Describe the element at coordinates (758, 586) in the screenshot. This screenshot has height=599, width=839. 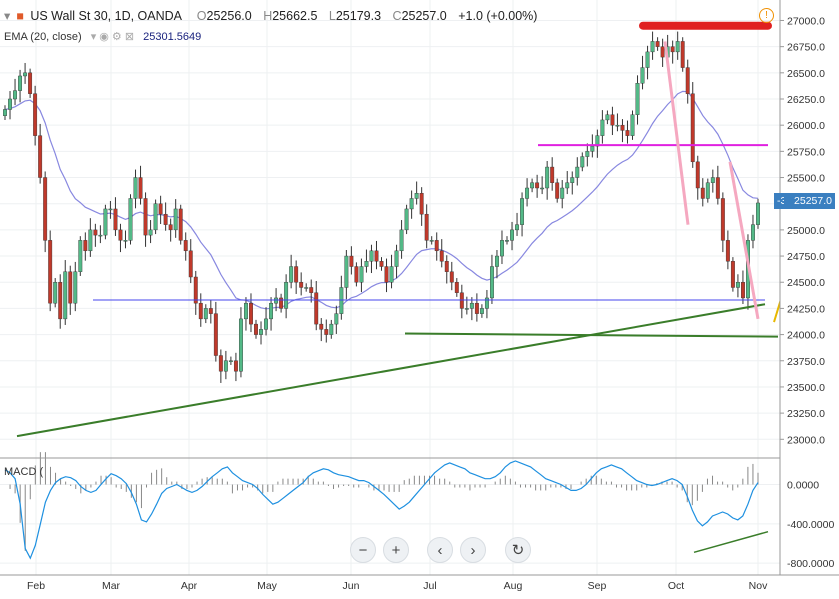
I see `x-tick-label: Nov` at that location.